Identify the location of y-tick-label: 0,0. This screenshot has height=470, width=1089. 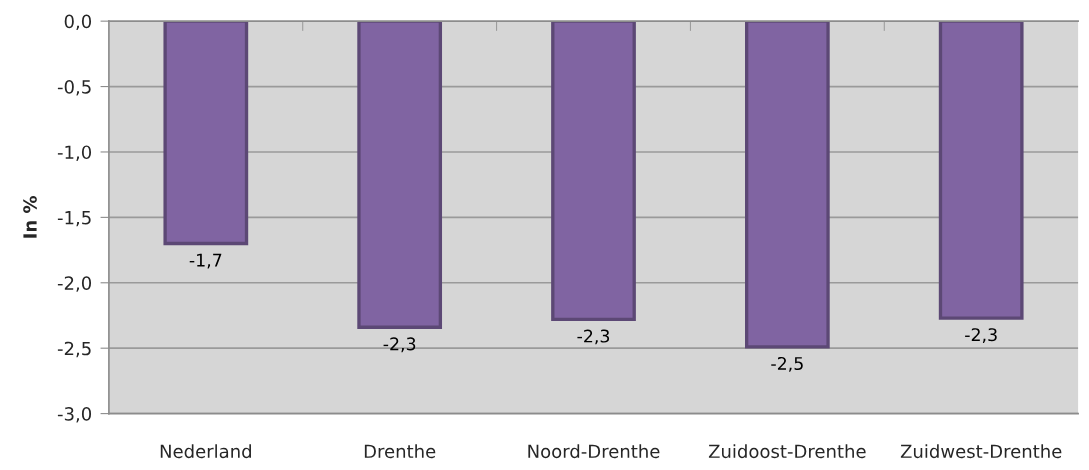
(78, 22).